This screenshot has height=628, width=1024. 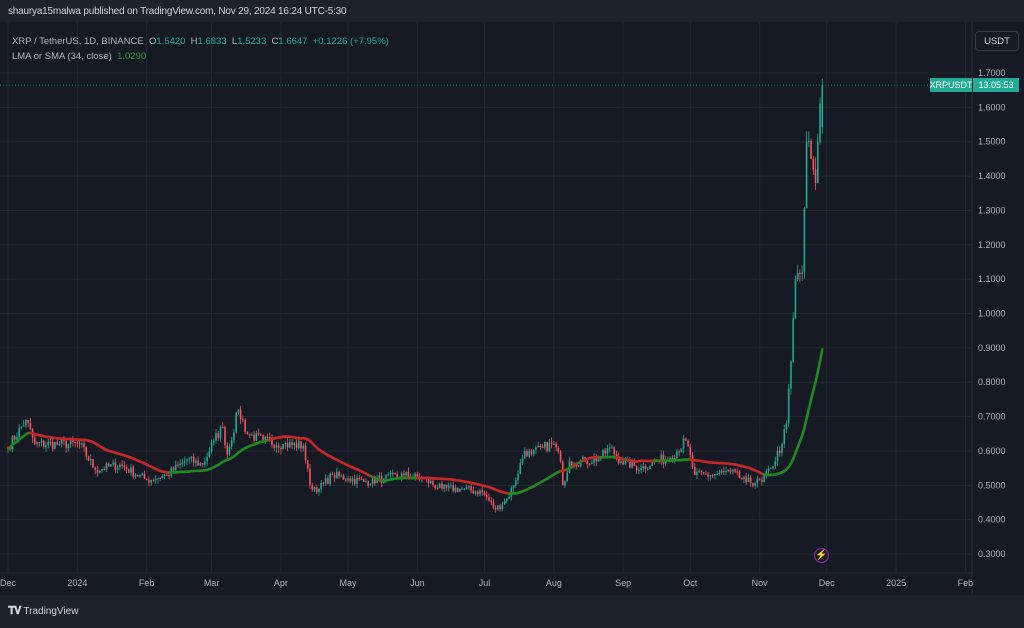 I want to click on lightning-icon: ⚡, so click(x=821, y=555).